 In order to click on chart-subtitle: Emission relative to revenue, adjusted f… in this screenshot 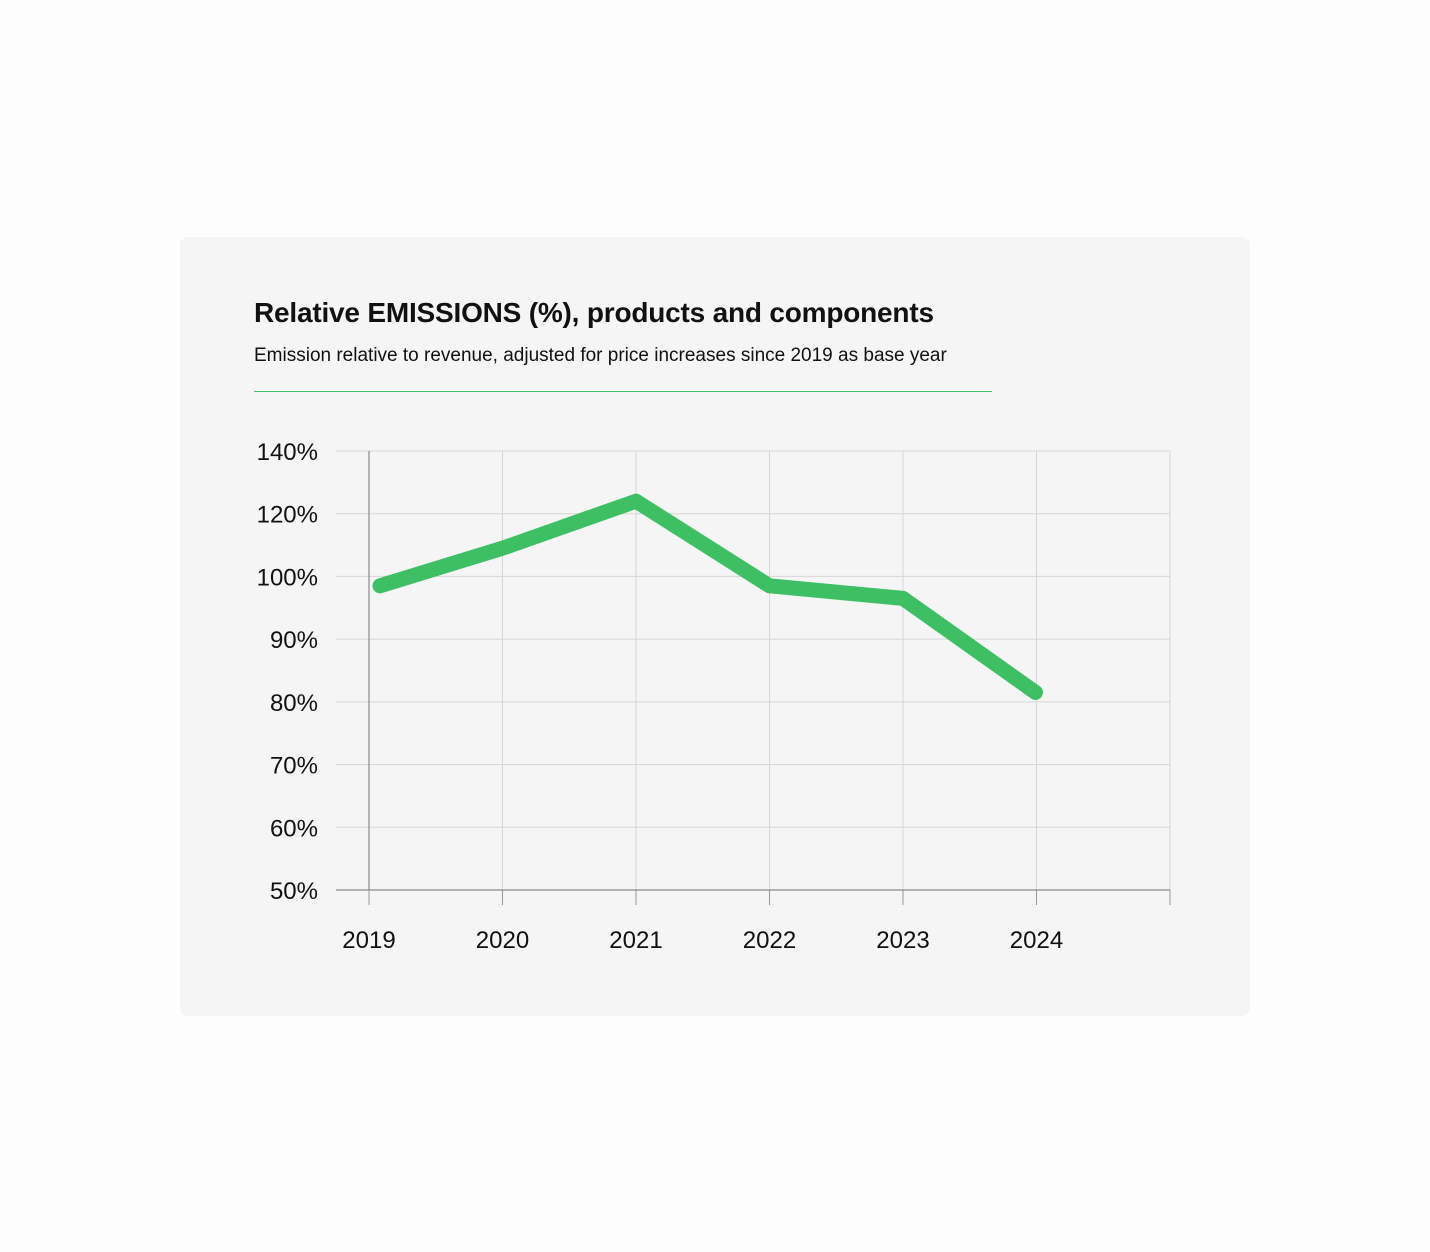, I will do `click(600, 355)`.